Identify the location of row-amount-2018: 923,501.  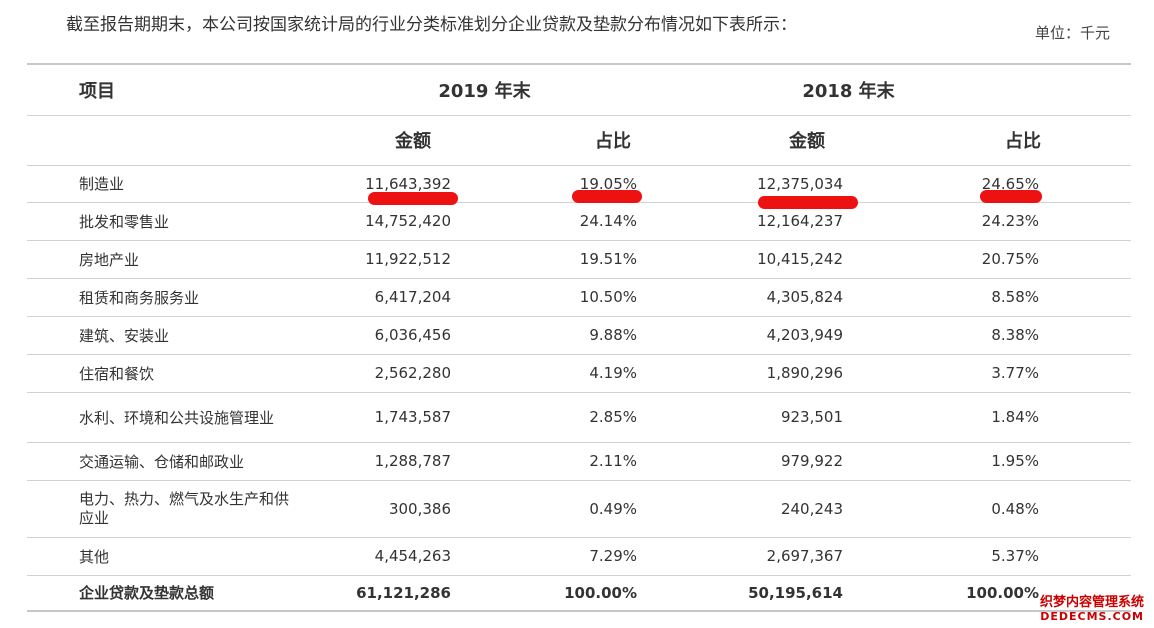
(746, 417).